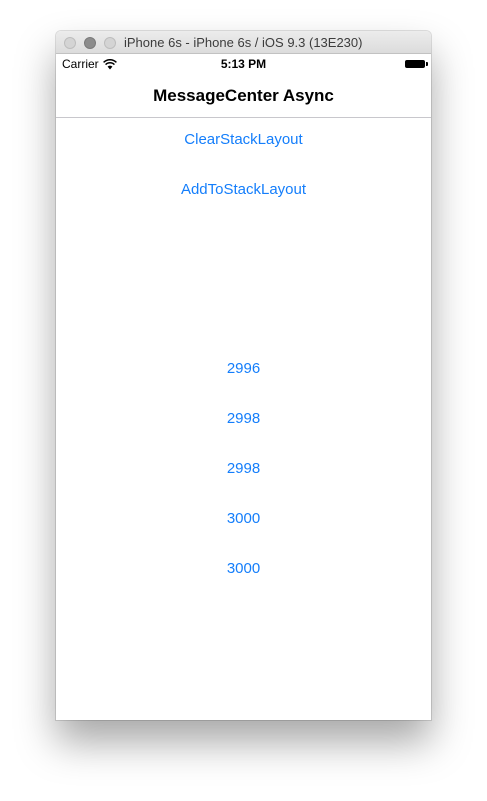  I want to click on carrier-label: Carrier, so click(80, 64).